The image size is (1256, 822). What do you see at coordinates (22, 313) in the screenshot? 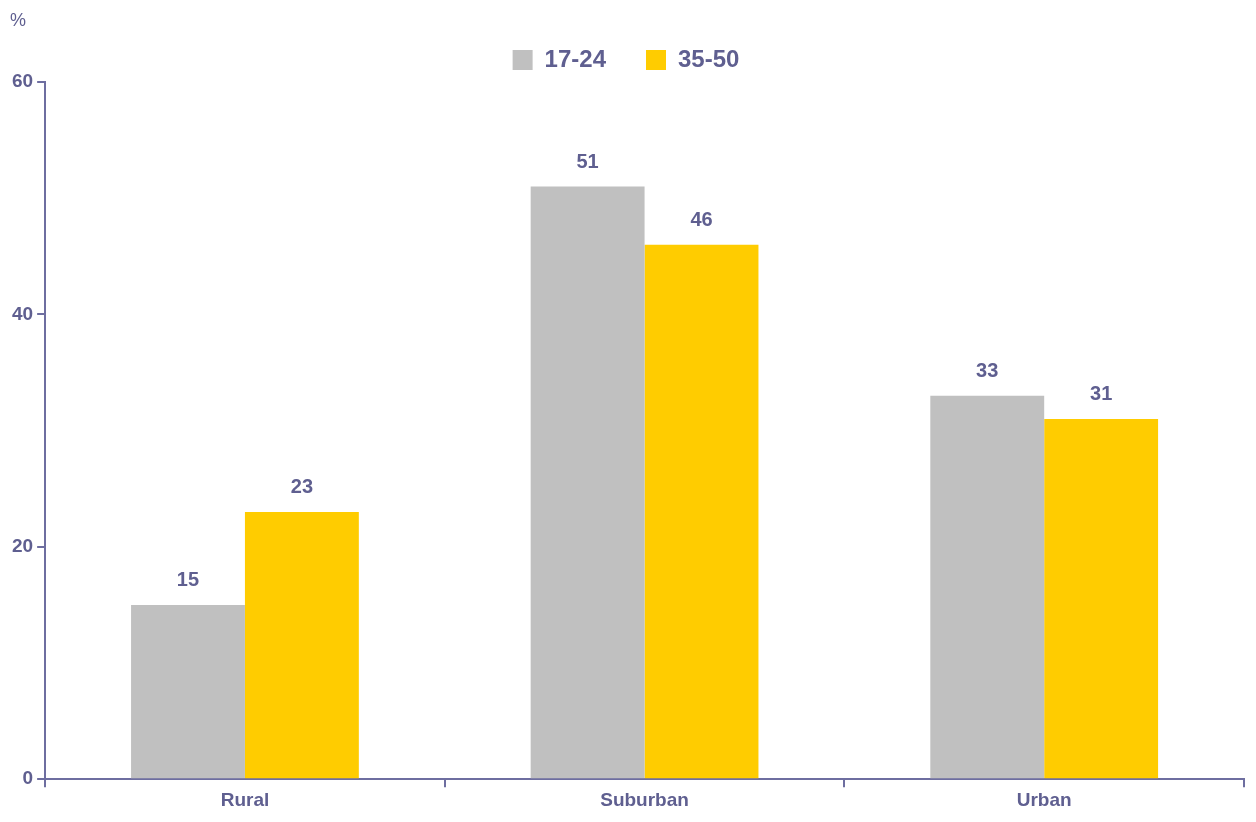
I see `y-tick-label: 40` at bounding box center [22, 313].